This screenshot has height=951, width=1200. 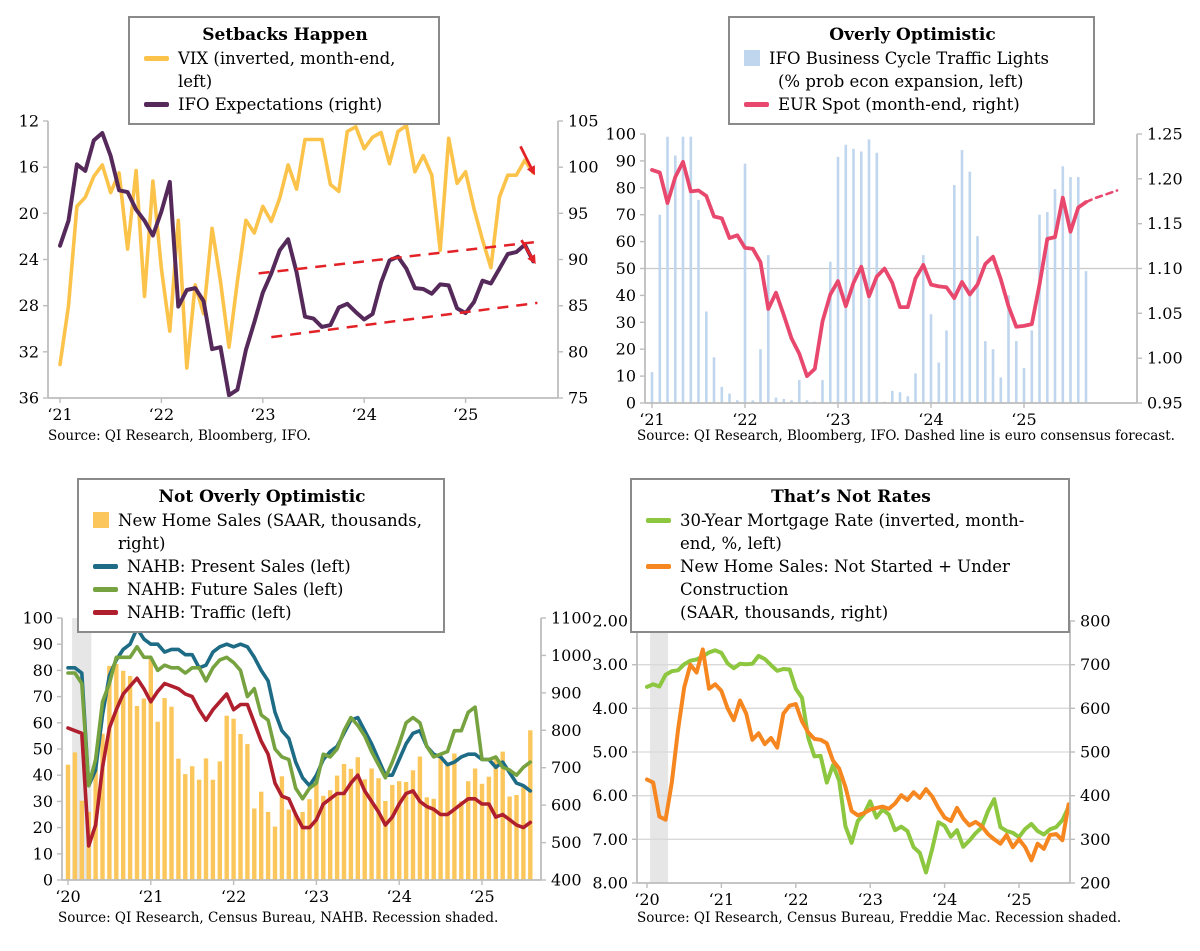 What do you see at coordinates (101, 520) in the screenshot?
I see `bar-swatch-icon` at bounding box center [101, 520].